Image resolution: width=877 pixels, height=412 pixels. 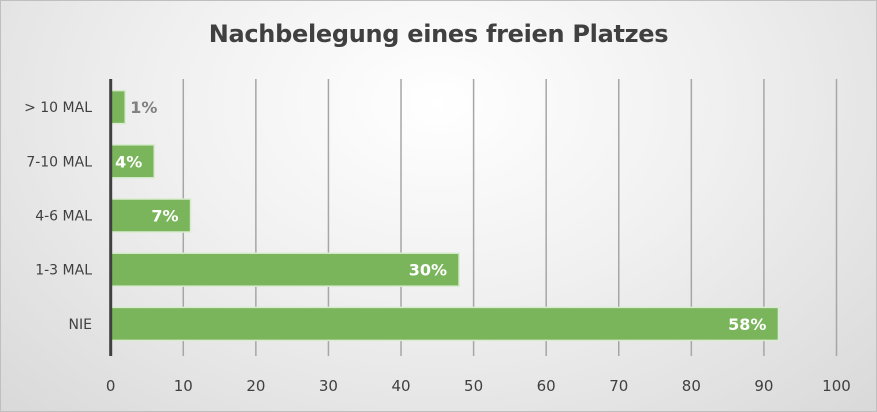 What do you see at coordinates (763, 386) in the screenshot?
I see `x-tick-label: 90` at bounding box center [763, 386].